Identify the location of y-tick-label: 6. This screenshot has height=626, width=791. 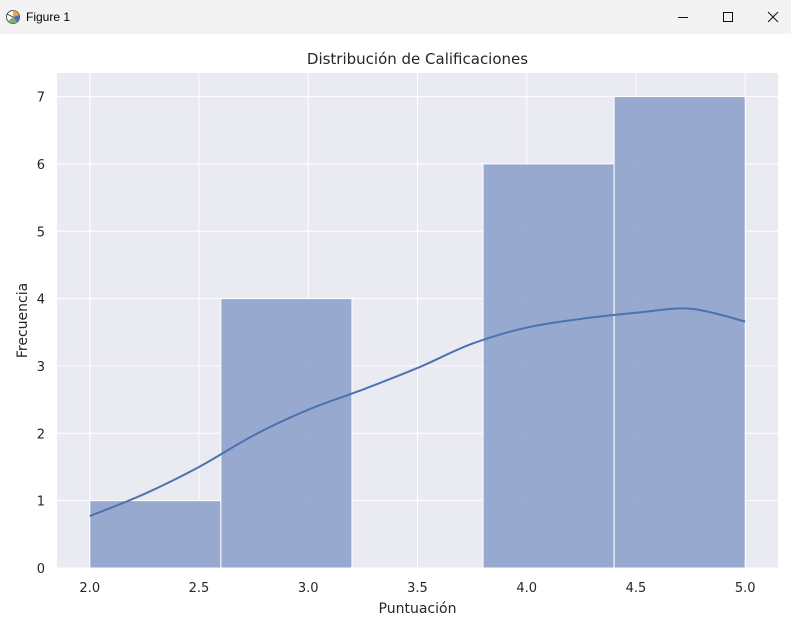
(41, 165).